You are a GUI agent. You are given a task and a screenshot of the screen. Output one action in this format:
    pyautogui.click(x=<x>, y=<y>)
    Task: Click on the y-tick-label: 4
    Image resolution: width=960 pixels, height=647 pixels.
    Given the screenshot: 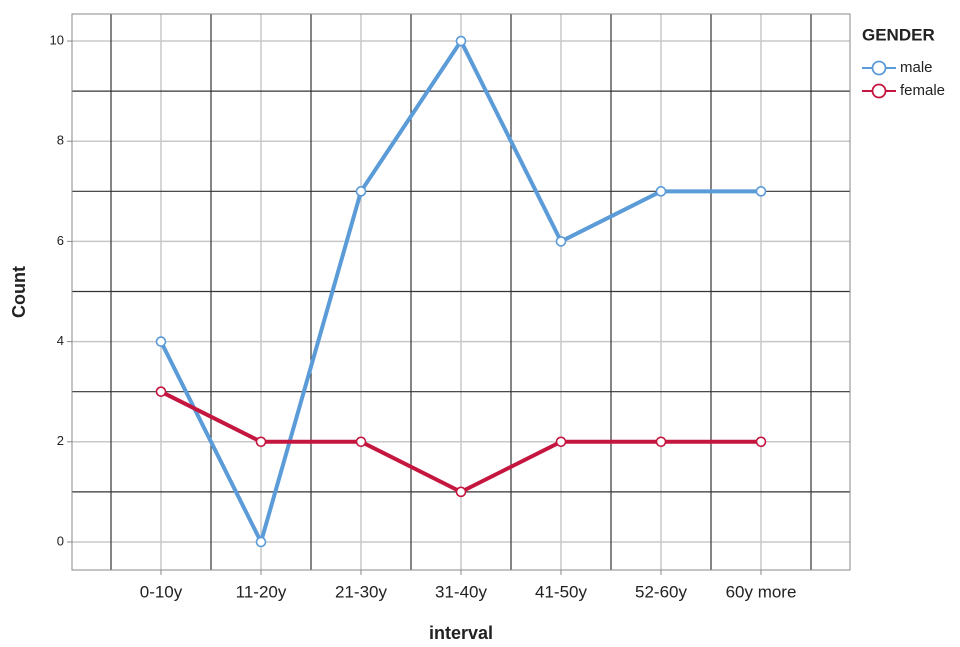 What is the action you would take?
    pyautogui.click(x=60, y=340)
    